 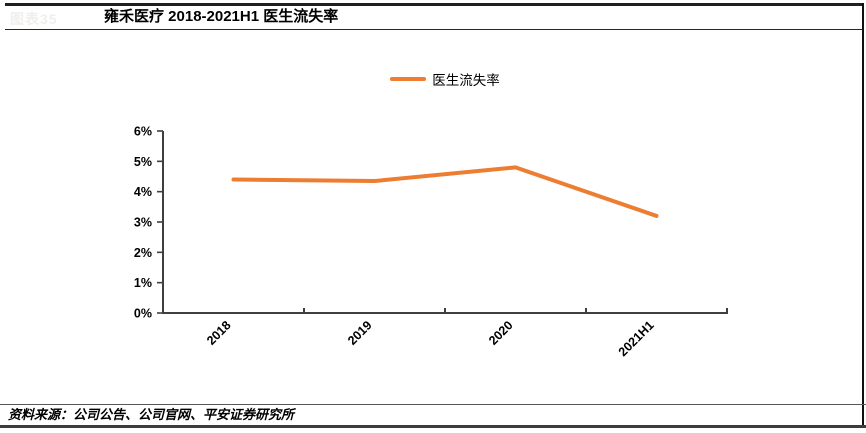 What do you see at coordinates (221, 16) in the screenshot?
I see `figure-title: 雍禾医疗 2018-2021H1 医生流失率` at bounding box center [221, 16].